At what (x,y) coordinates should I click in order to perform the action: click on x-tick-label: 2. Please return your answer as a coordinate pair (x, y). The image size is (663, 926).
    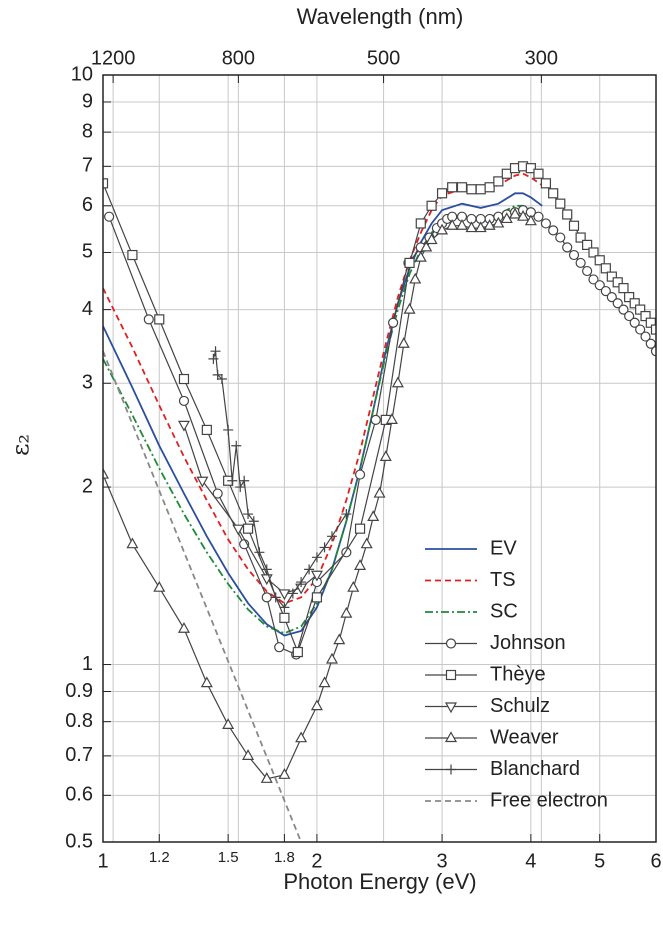
    Looking at the image, I should click on (316, 861).